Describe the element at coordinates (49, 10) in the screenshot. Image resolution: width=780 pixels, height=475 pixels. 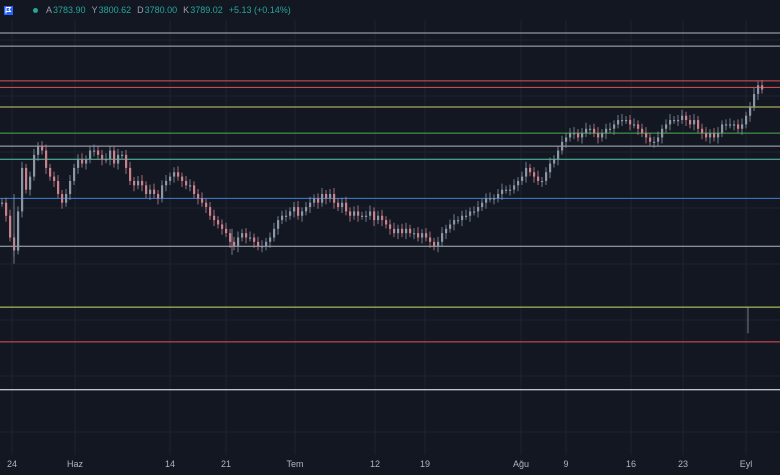
I see `open-label: A` at that location.